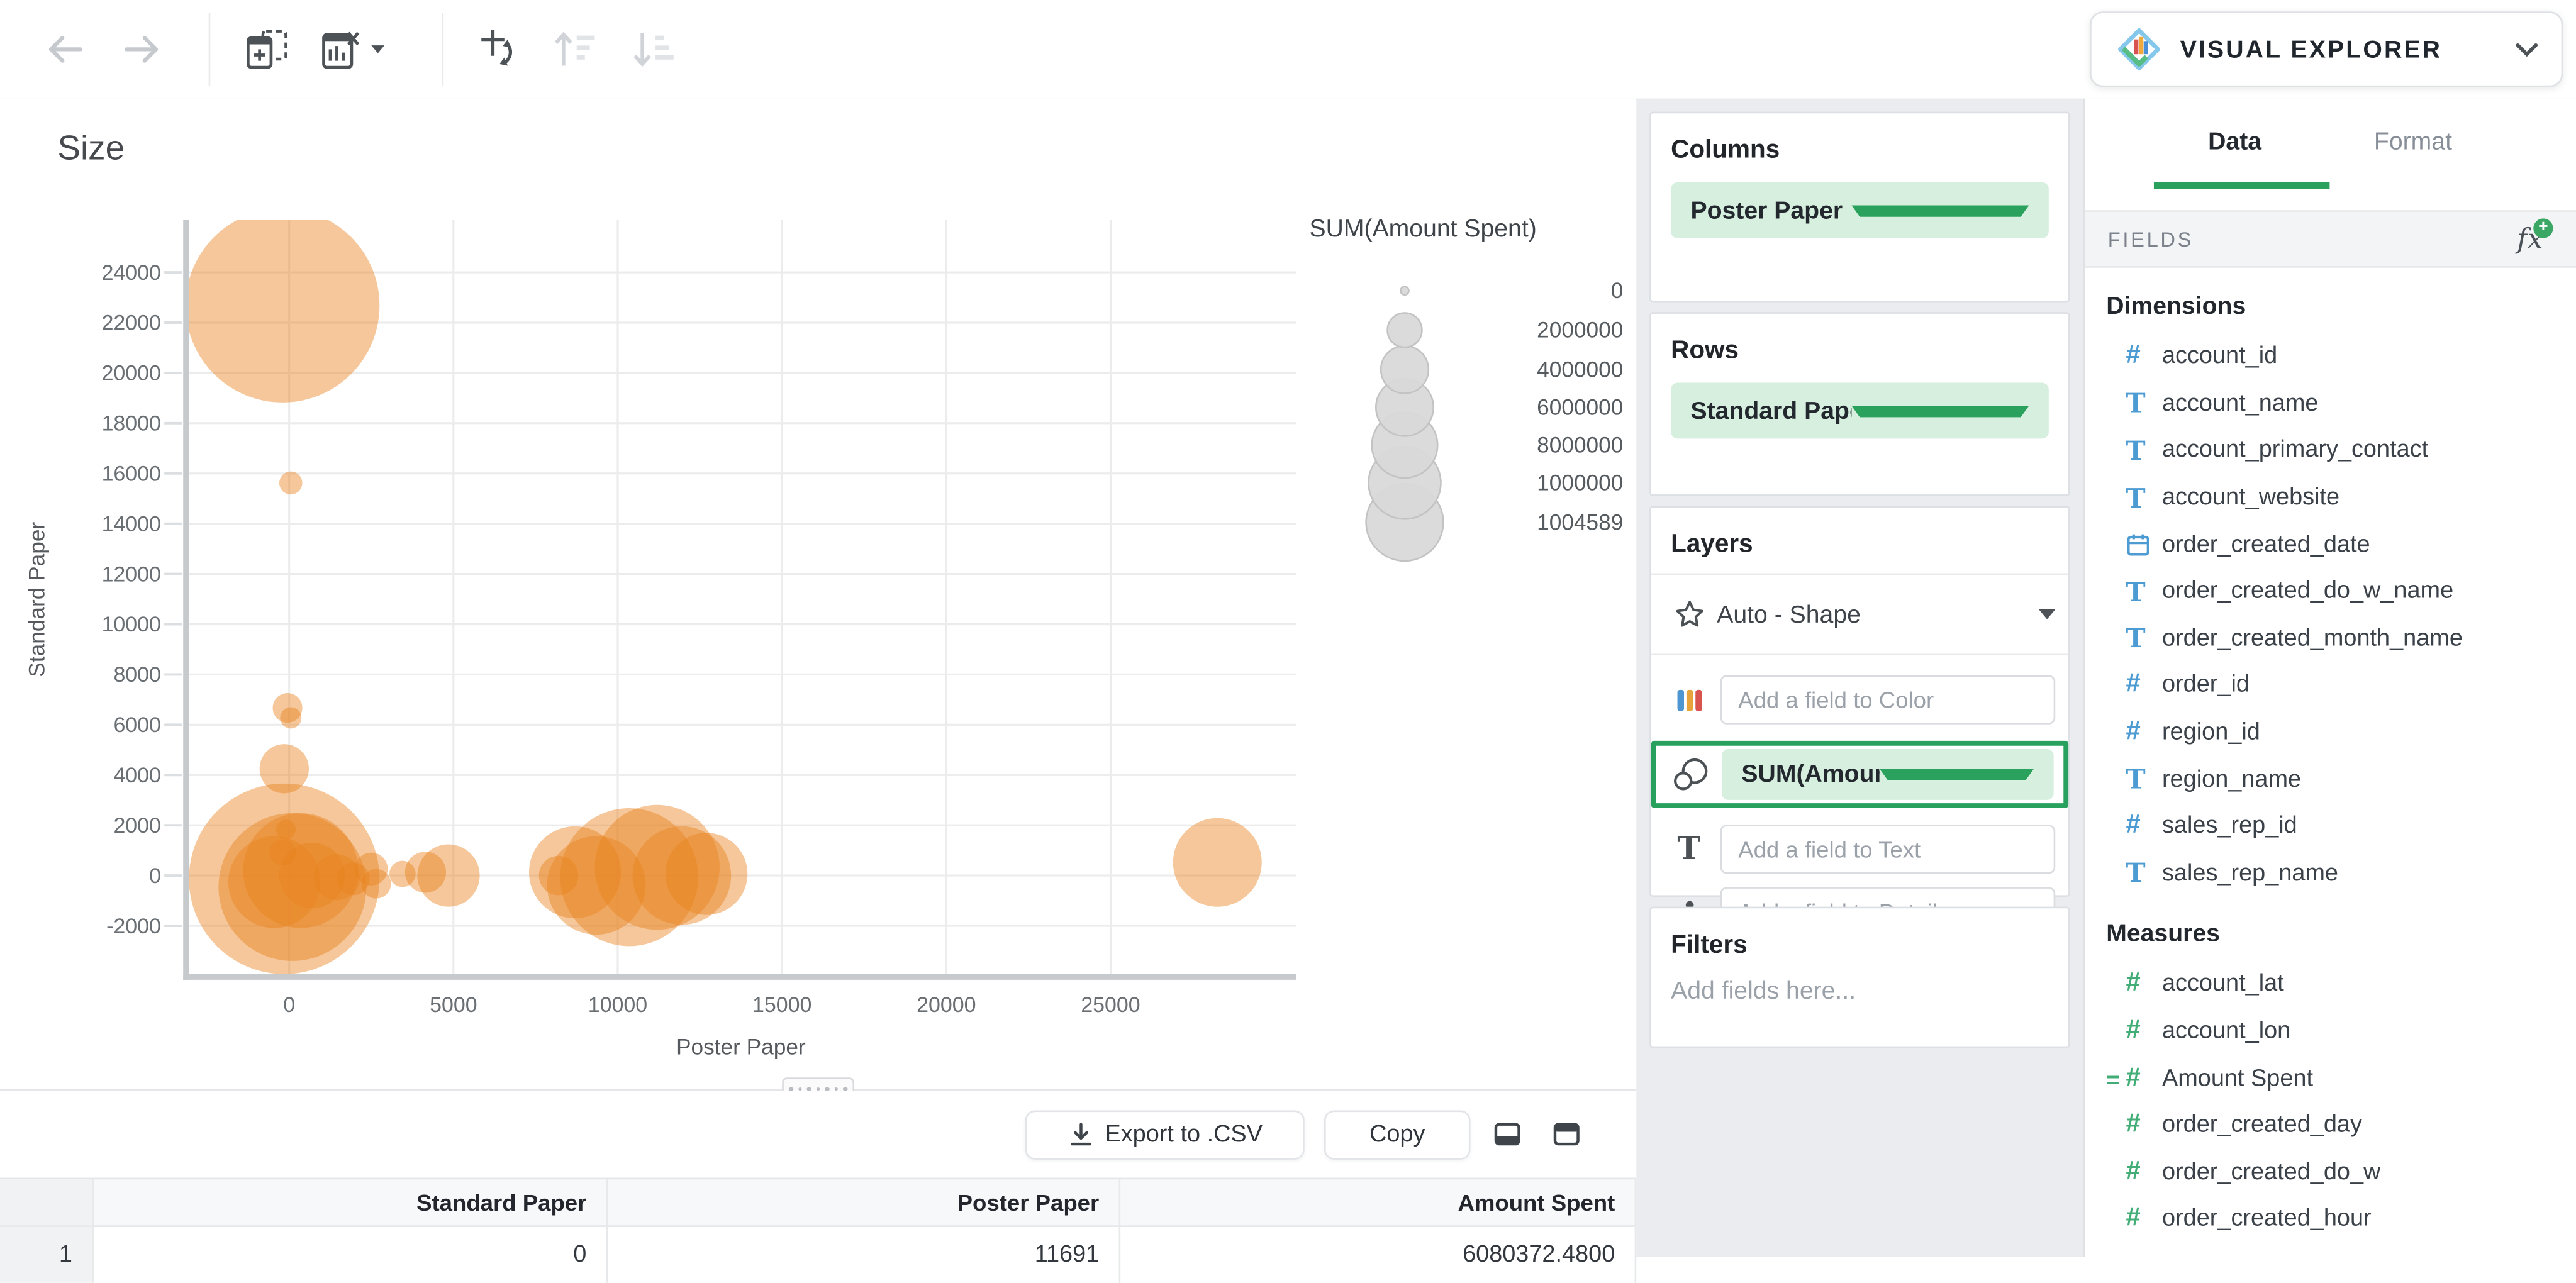  Describe the element at coordinates (2330, 826) in the screenshot. I see `field-item-sales_rep_id: # sales_rep_id` at that location.